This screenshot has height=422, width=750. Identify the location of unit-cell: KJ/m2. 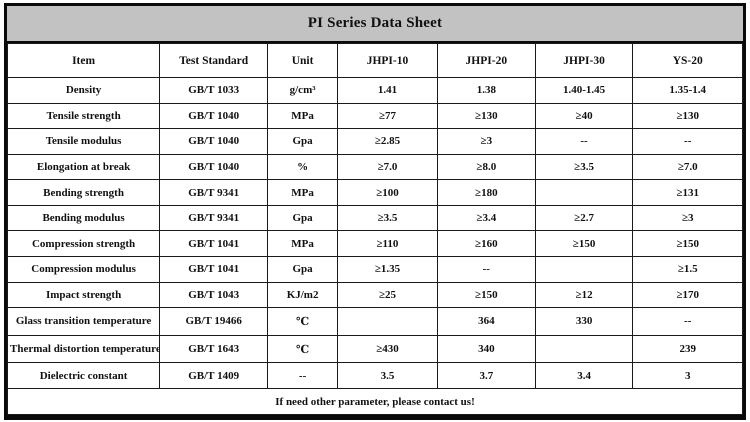
(302, 295).